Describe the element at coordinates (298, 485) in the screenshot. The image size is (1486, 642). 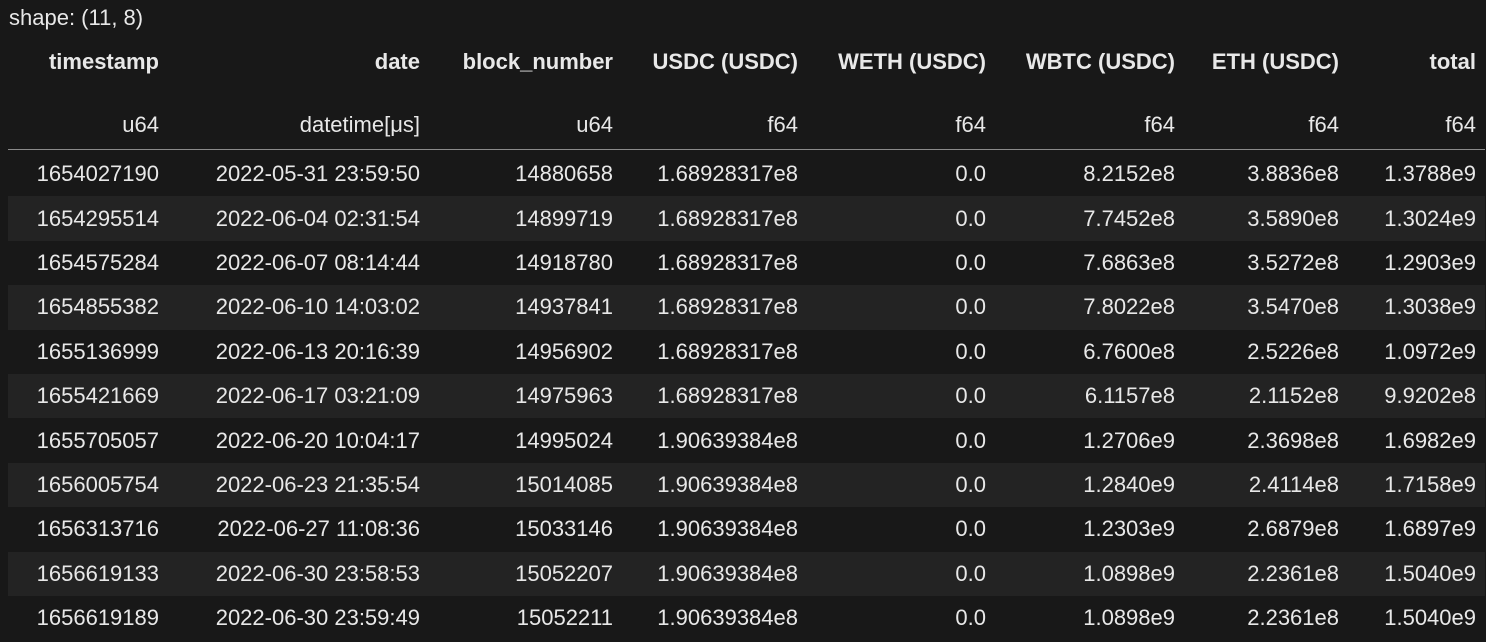
I see `cell-date: 2022-06-23 21:35:54` at that location.